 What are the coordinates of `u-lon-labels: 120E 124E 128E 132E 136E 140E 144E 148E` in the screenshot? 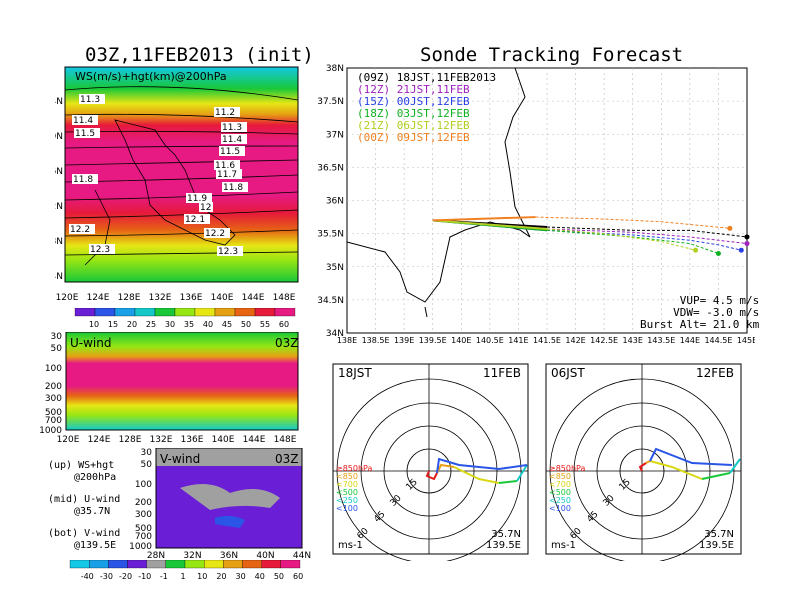 It's located at (177, 439).